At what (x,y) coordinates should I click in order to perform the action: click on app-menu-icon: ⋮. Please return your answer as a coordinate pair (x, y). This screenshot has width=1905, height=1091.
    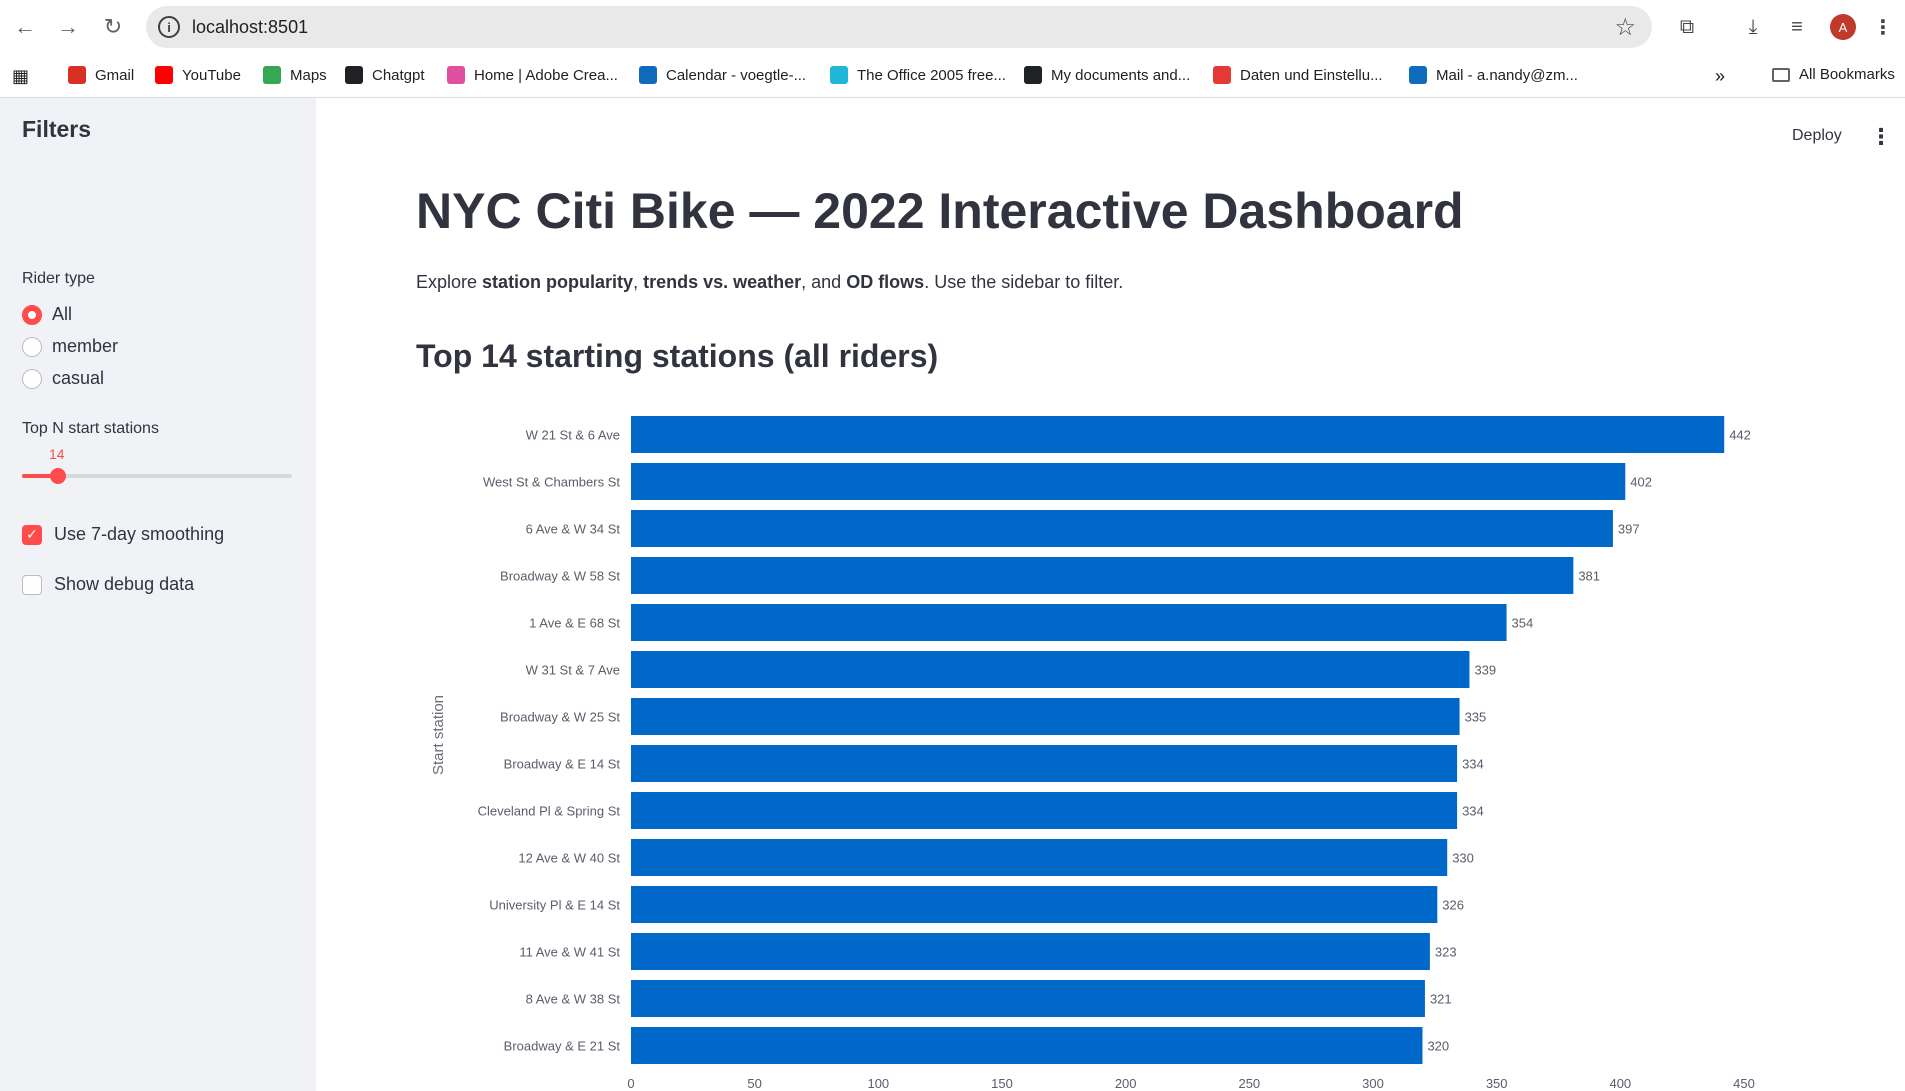
    Looking at the image, I should click on (1881, 136).